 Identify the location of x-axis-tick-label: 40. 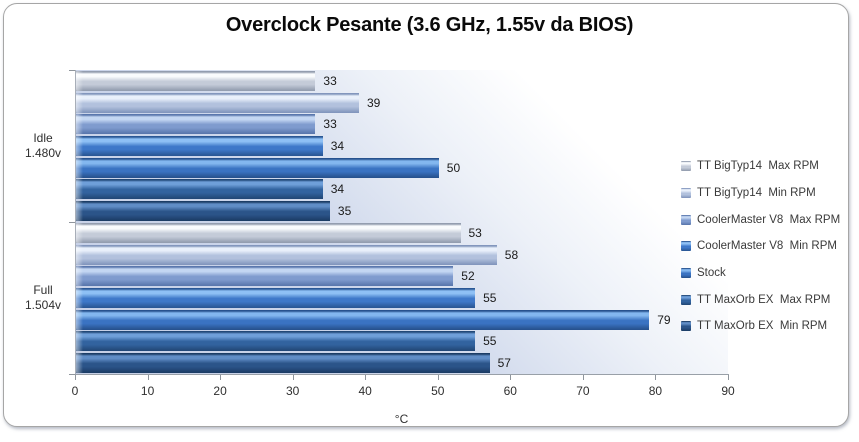
(365, 391).